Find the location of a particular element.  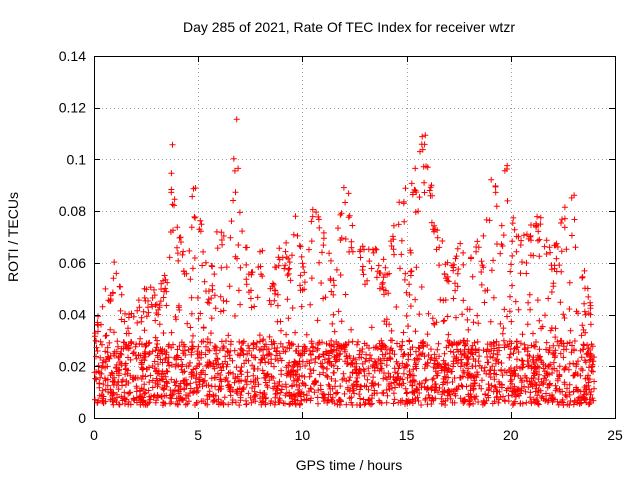

x-tick-label: 25 is located at coordinates (615, 435).